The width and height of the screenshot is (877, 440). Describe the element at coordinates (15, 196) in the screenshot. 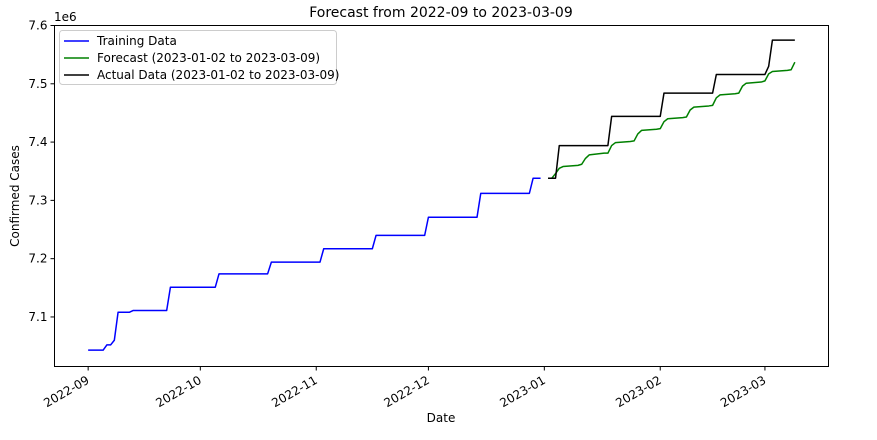

I see `y-axis-label: Confirmed Cases` at that location.